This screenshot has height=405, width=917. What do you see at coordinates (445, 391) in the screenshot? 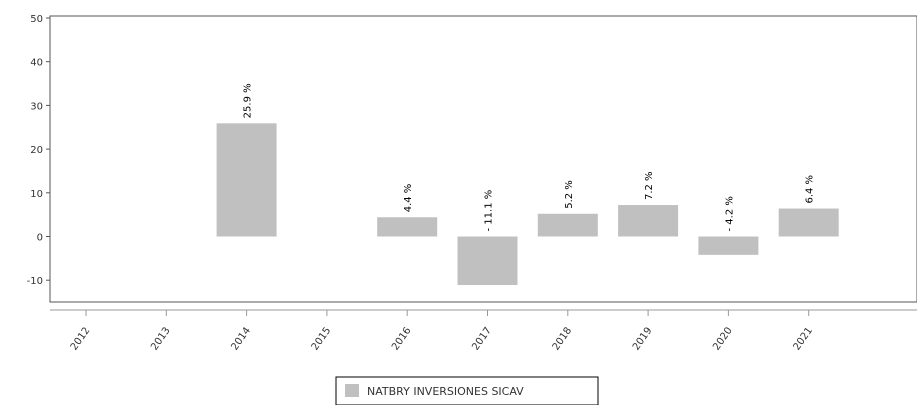
I see `legend-label: NATBRY INVERSIONES SICAV` at bounding box center [445, 391].